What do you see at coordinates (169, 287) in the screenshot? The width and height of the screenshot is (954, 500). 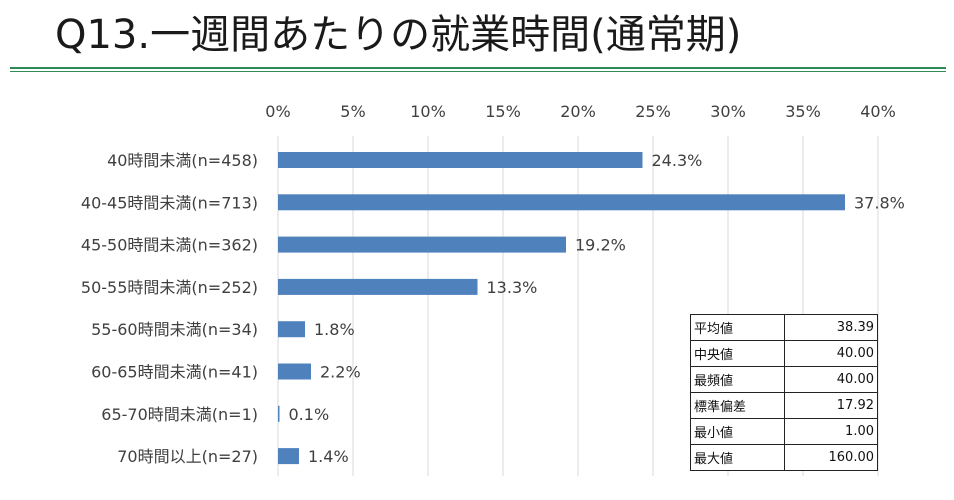 I see `category-label: 50-55時間未満(n=252)` at bounding box center [169, 287].